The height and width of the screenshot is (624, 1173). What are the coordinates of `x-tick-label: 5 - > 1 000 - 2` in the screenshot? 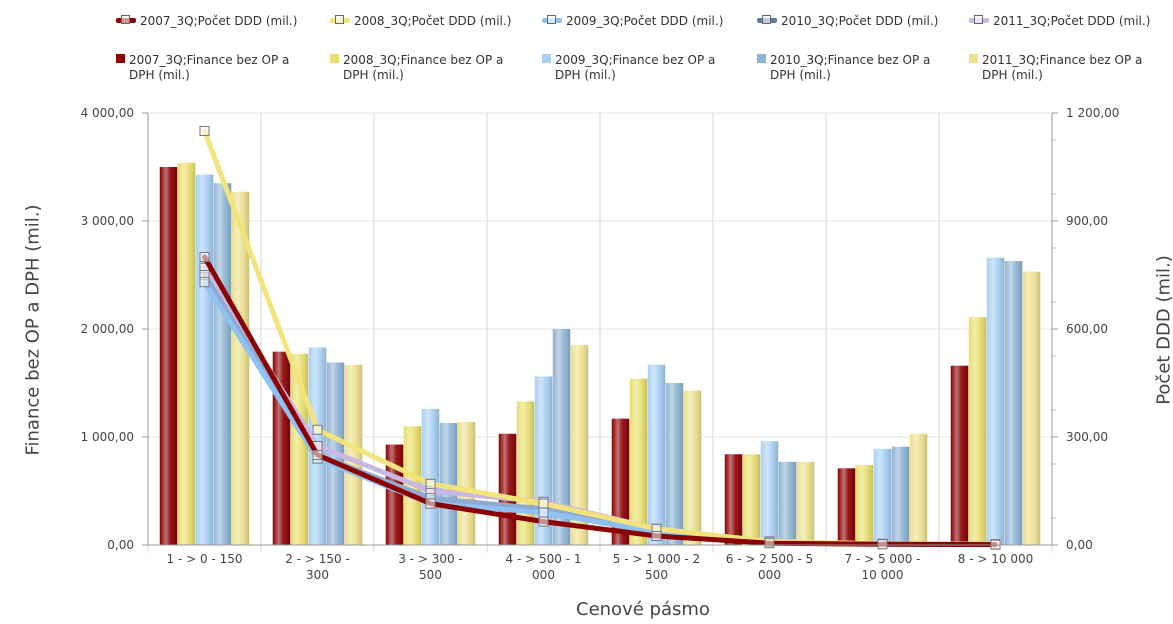 It's located at (656, 559).